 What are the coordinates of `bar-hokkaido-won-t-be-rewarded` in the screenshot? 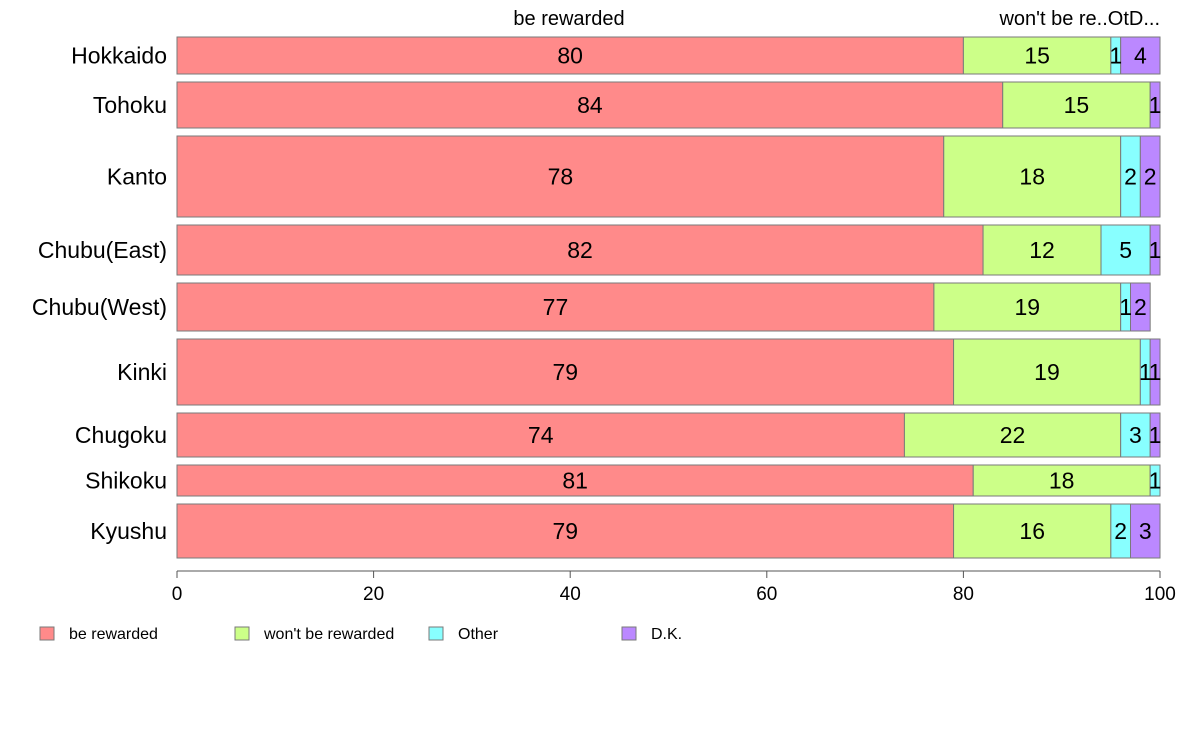 It's located at (1037, 55).